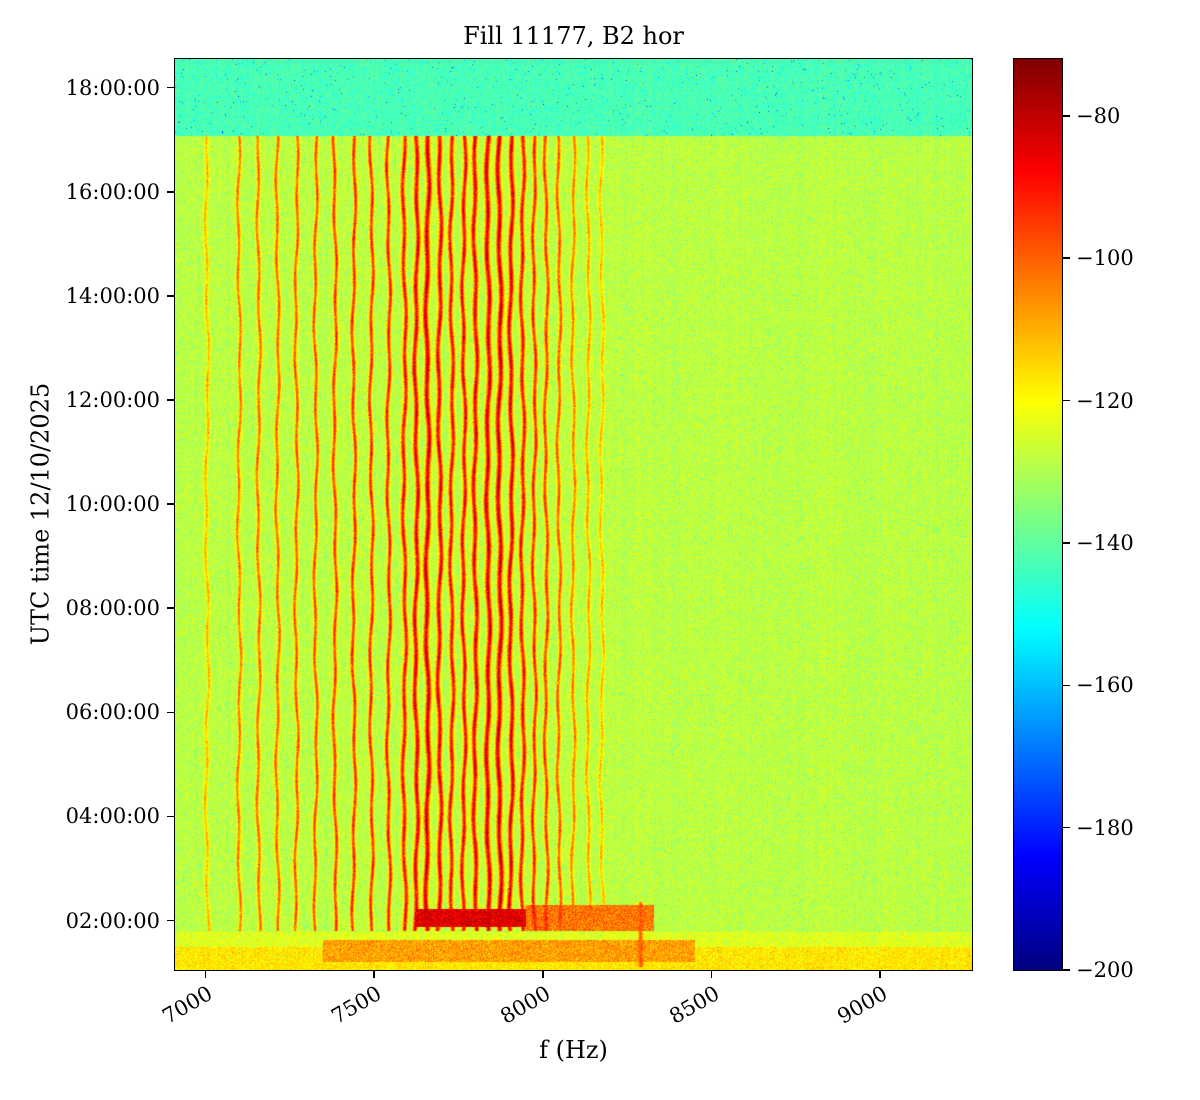 This screenshot has height=1100, width=1200. Describe the element at coordinates (112, 816) in the screenshot. I see `y-tick-label: 04:00:00` at that location.